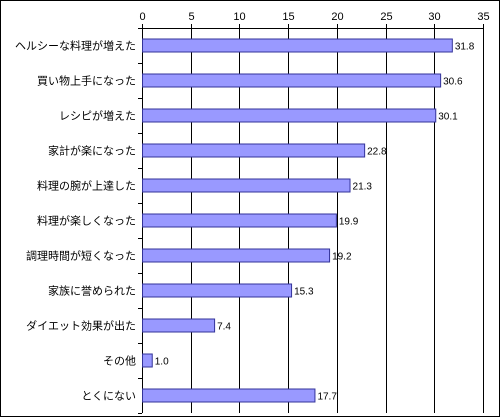 The width and height of the screenshot is (500, 417). Describe the element at coordinates (453, 82) in the screenshot. I see `data-label: 30.6` at that location.